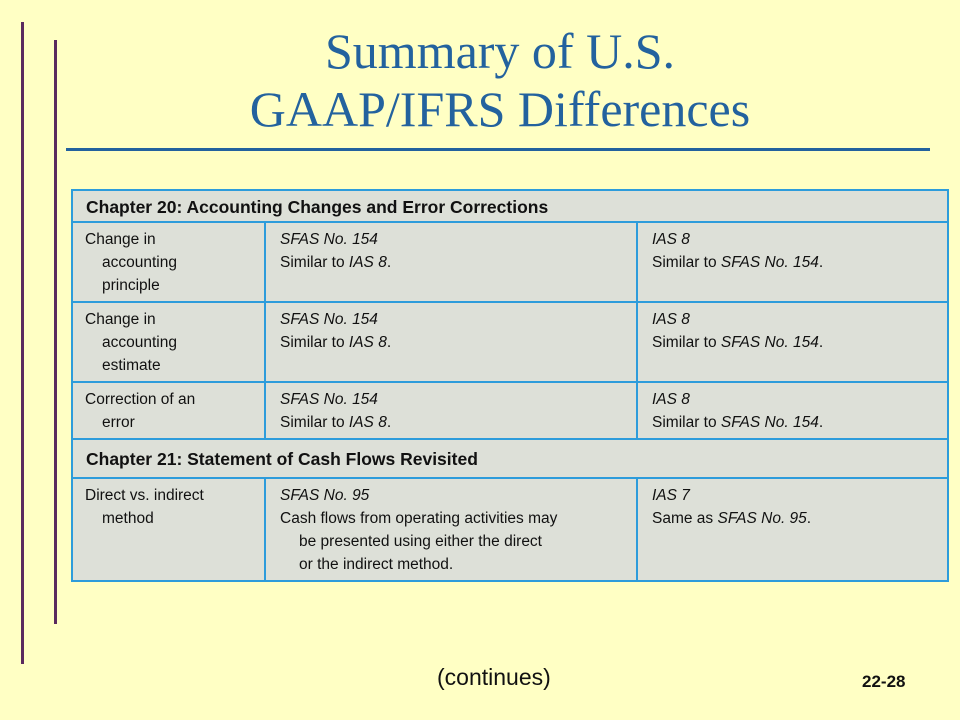  Describe the element at coordinates (22, 343) in the screenshot. I see `left-accent-line-outer` at that location.